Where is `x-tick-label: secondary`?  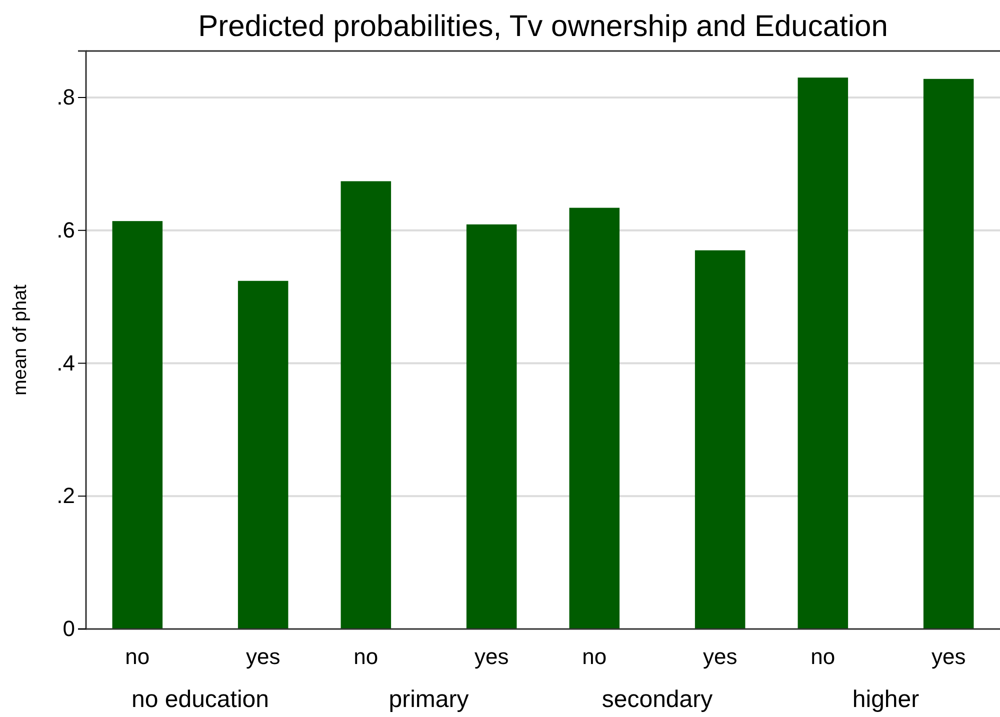
x-tick-label: secondary is located at coordinates (657, 699).